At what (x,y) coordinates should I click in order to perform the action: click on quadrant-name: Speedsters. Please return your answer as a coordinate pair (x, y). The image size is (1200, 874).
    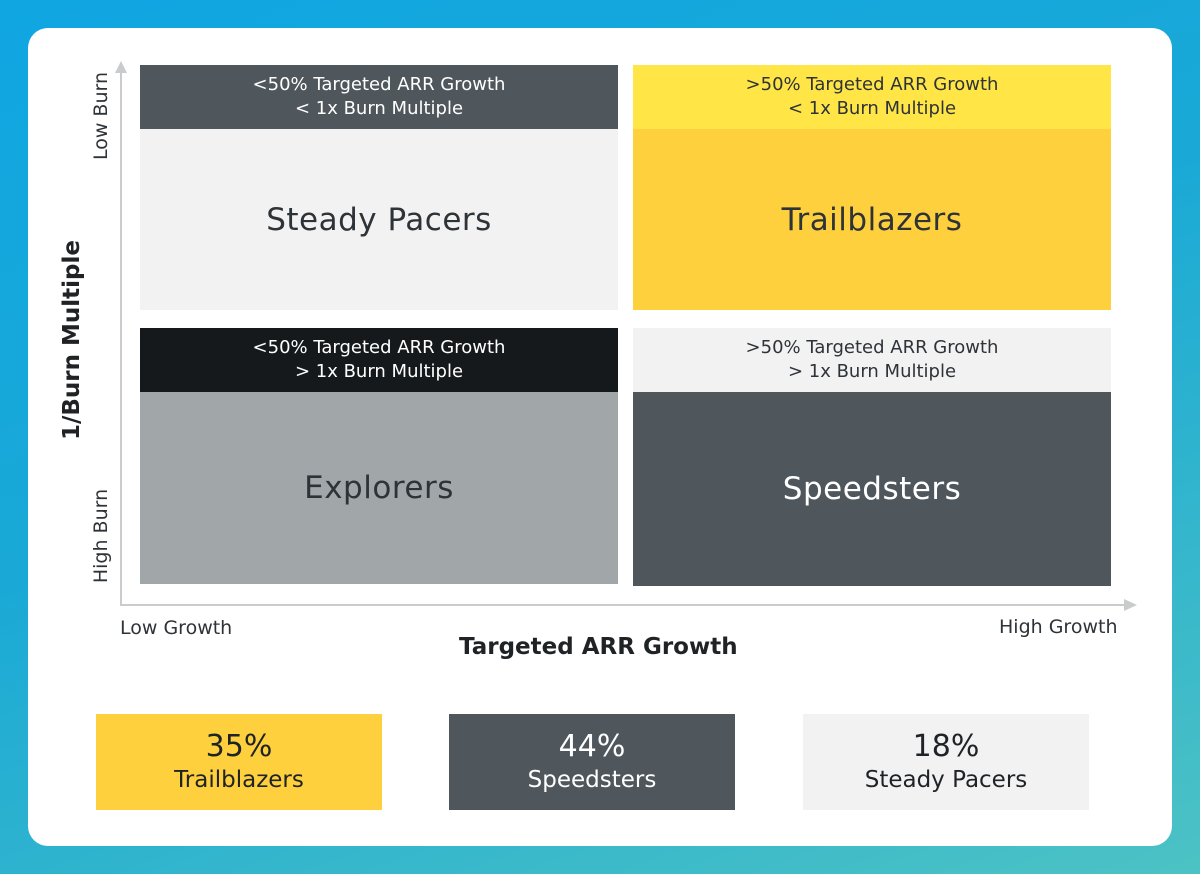
    Looking at the image, I should click on (872, 489).